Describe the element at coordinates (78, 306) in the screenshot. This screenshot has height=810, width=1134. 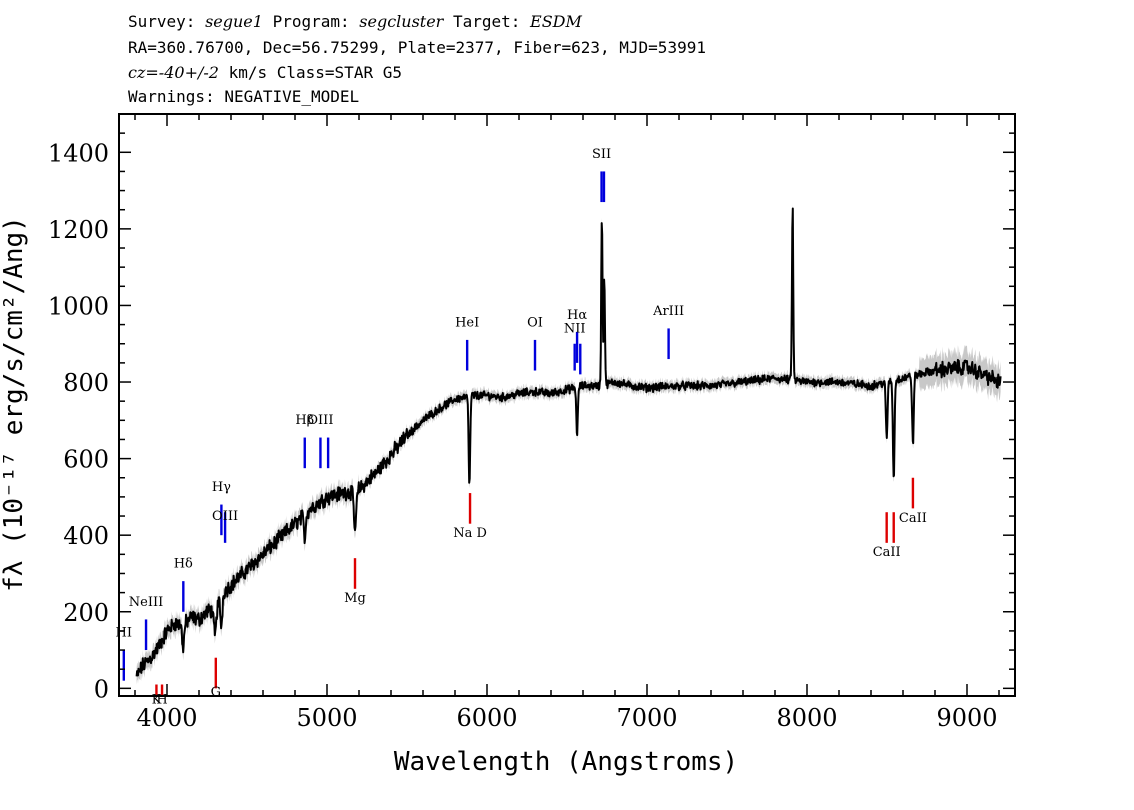
I see `y-tick-label: 1000` at that location.